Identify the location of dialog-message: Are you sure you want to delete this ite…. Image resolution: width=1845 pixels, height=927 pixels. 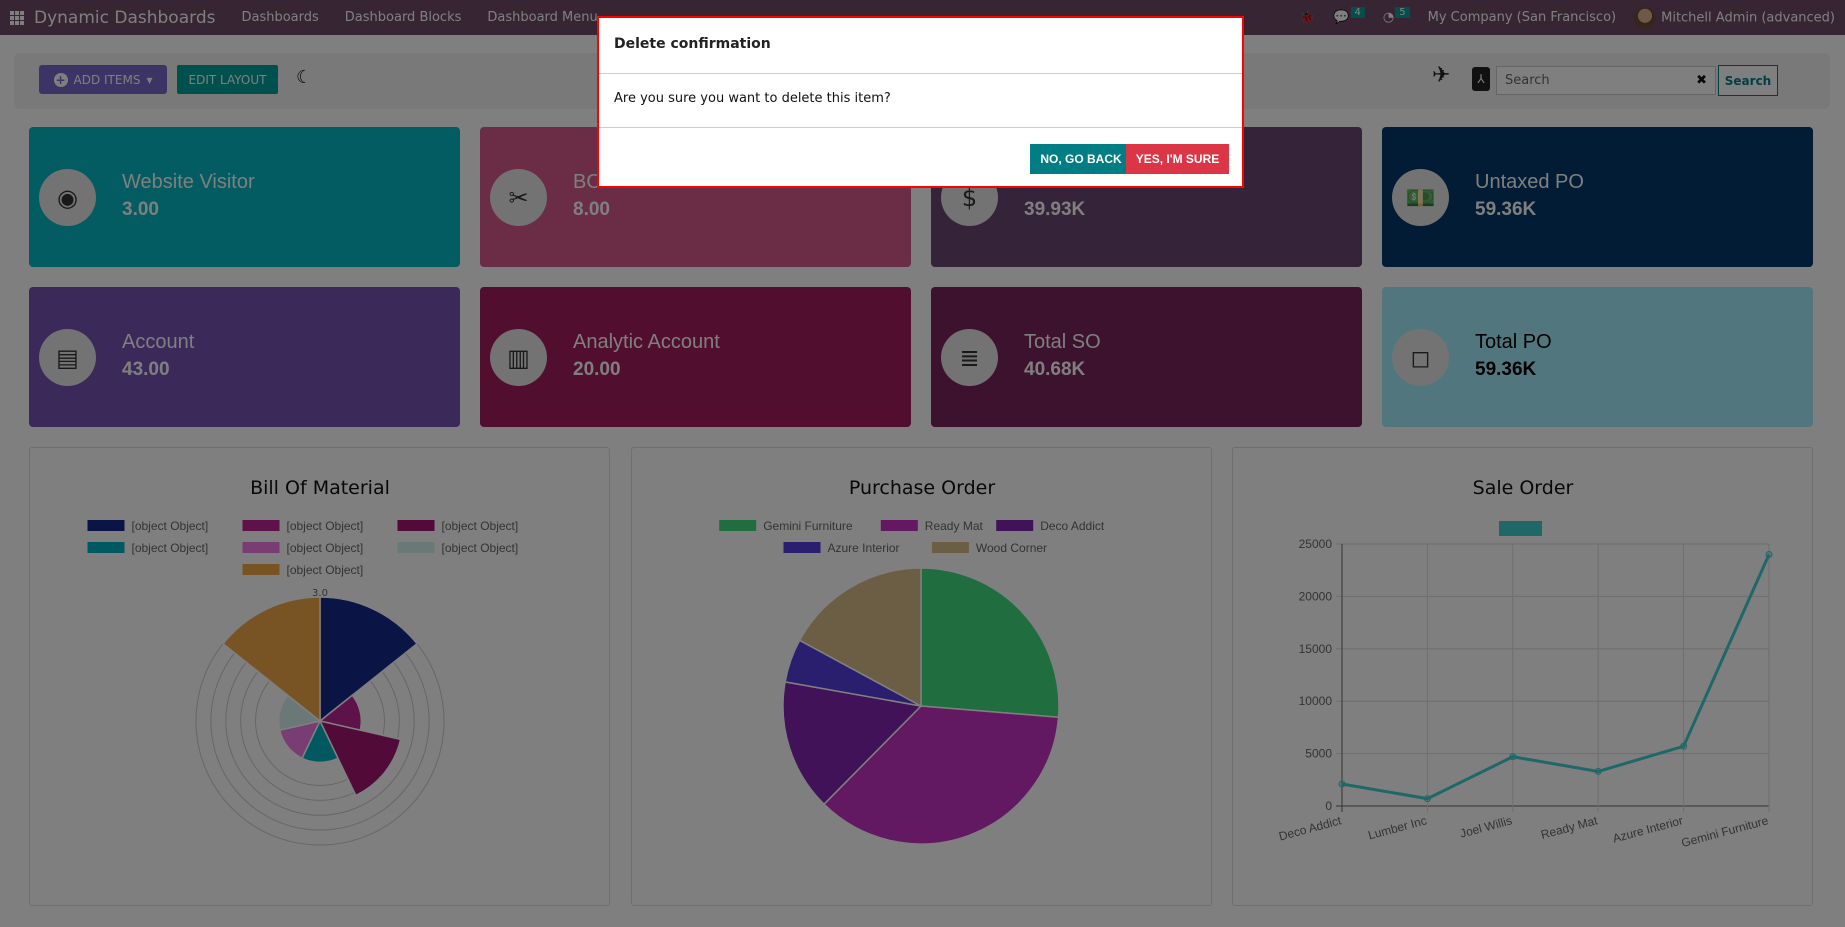
(920, 101).